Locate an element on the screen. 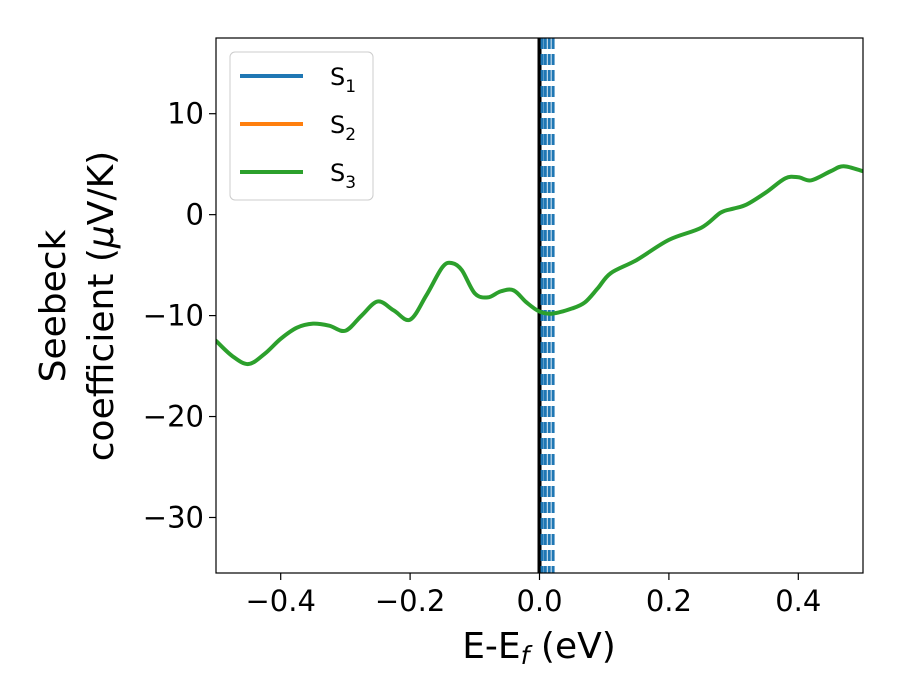 The image size is (900, 700). y-axis-label-mu: μ is located at coordinates (101, 237).